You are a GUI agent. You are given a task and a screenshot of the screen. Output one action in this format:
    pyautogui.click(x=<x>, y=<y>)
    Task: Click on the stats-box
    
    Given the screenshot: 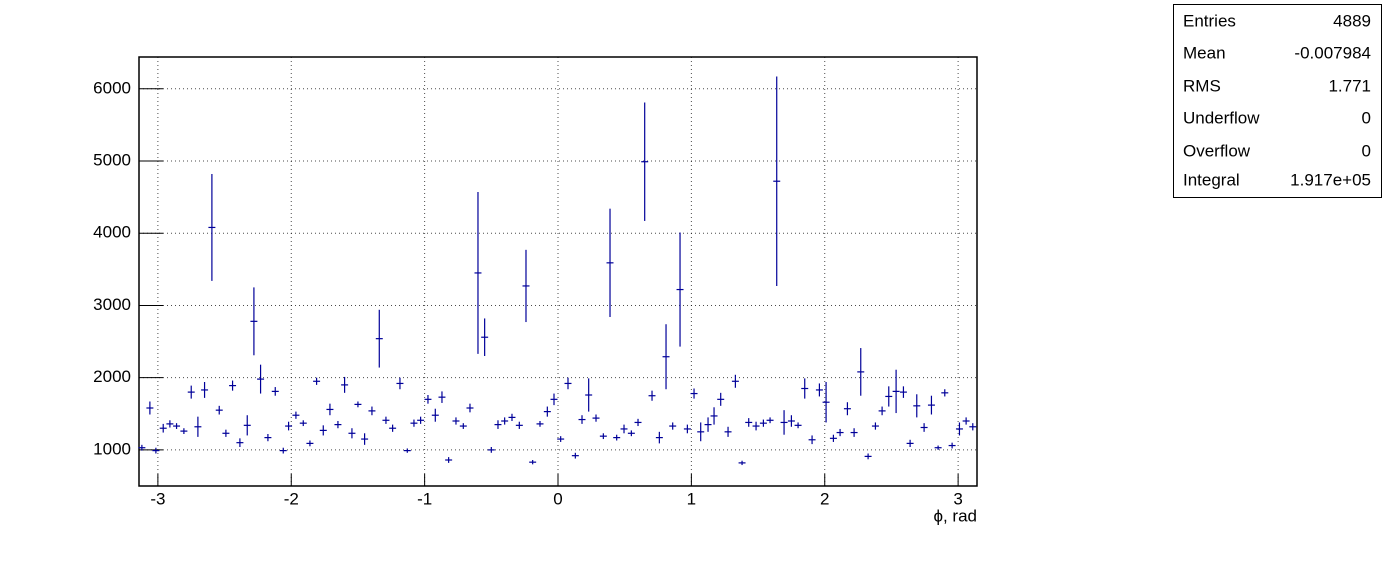 What is the action you would take?
    pyautogui.click(x=1277, y=101)
    